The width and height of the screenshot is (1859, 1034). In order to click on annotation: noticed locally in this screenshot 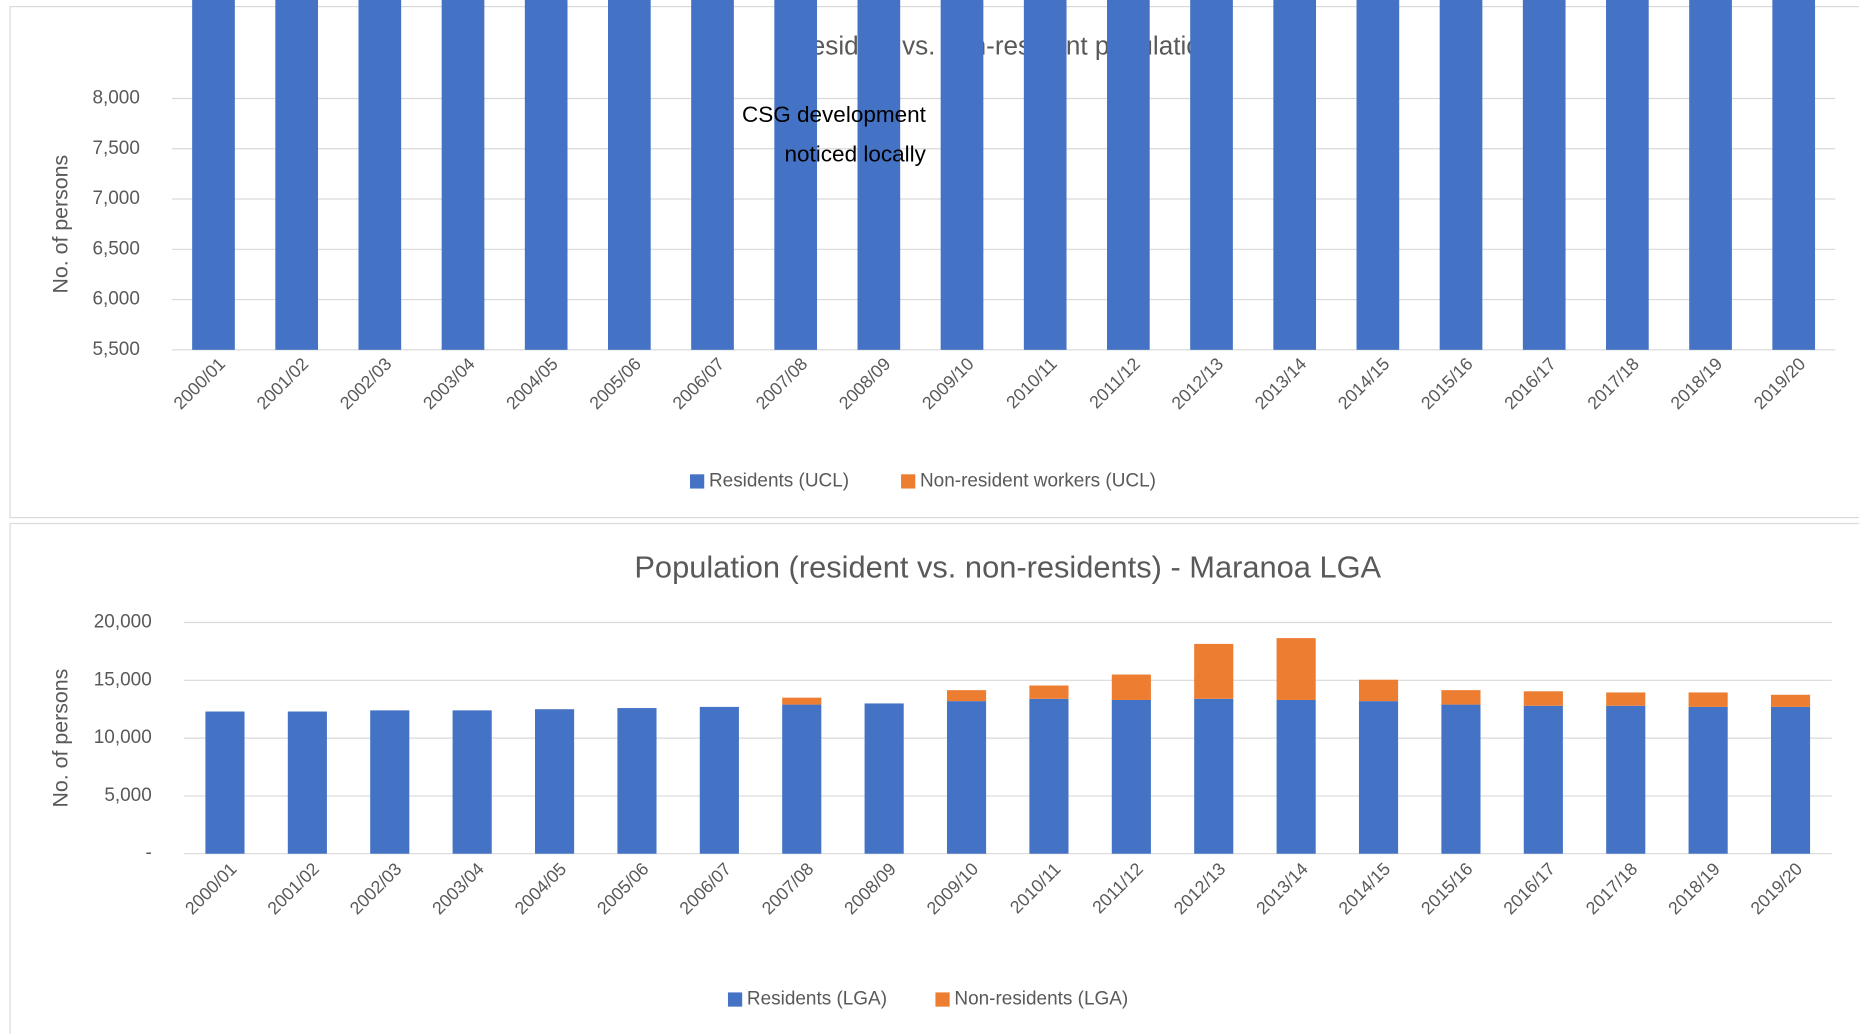, I will do `click(856, 153)`.